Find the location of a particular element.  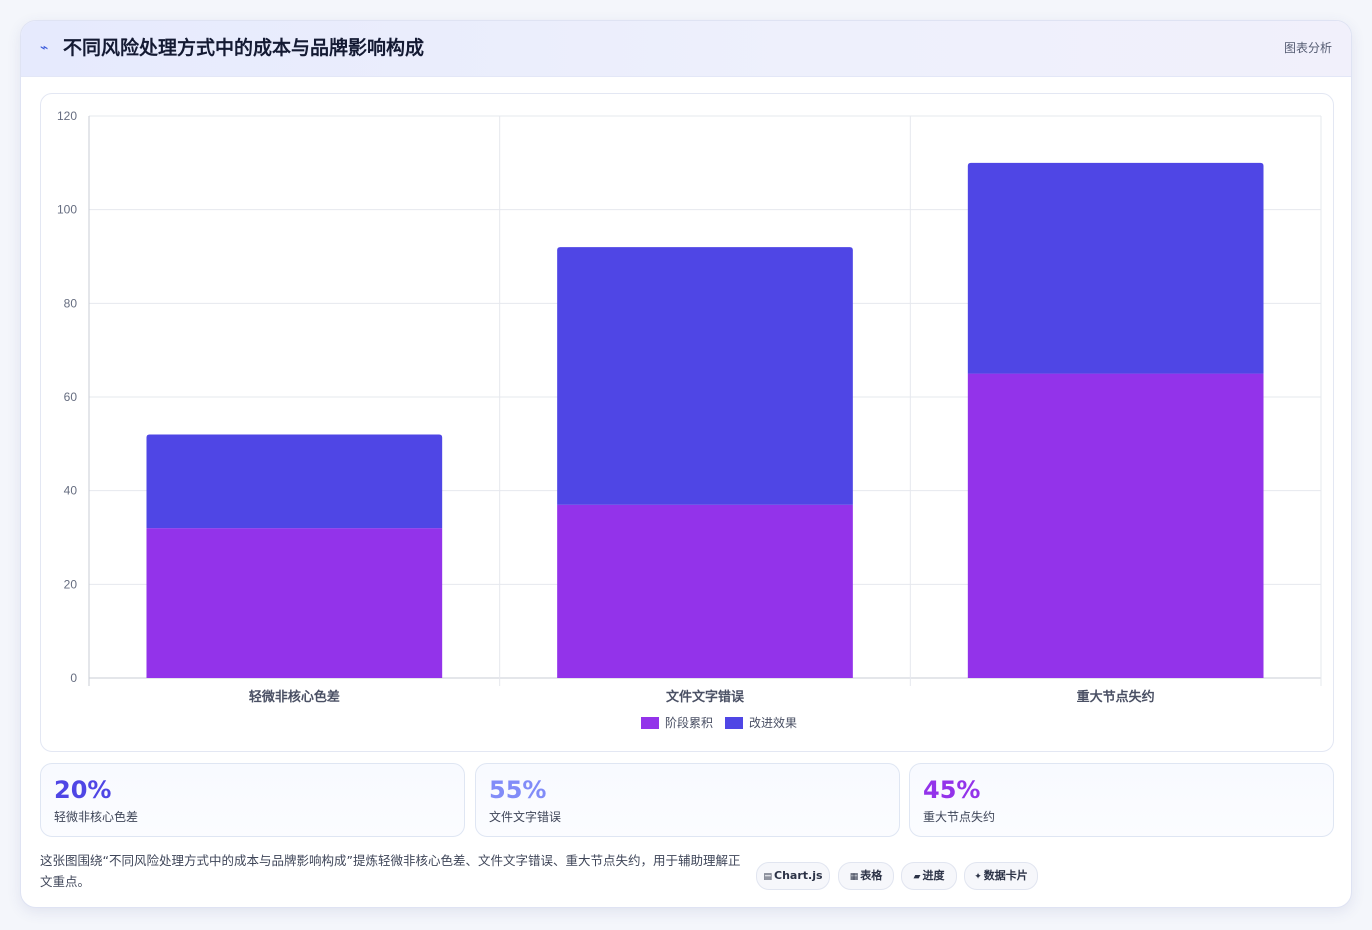

stat-card-3: 45% 重大节点失约 is located at coordinates (1121, 800).